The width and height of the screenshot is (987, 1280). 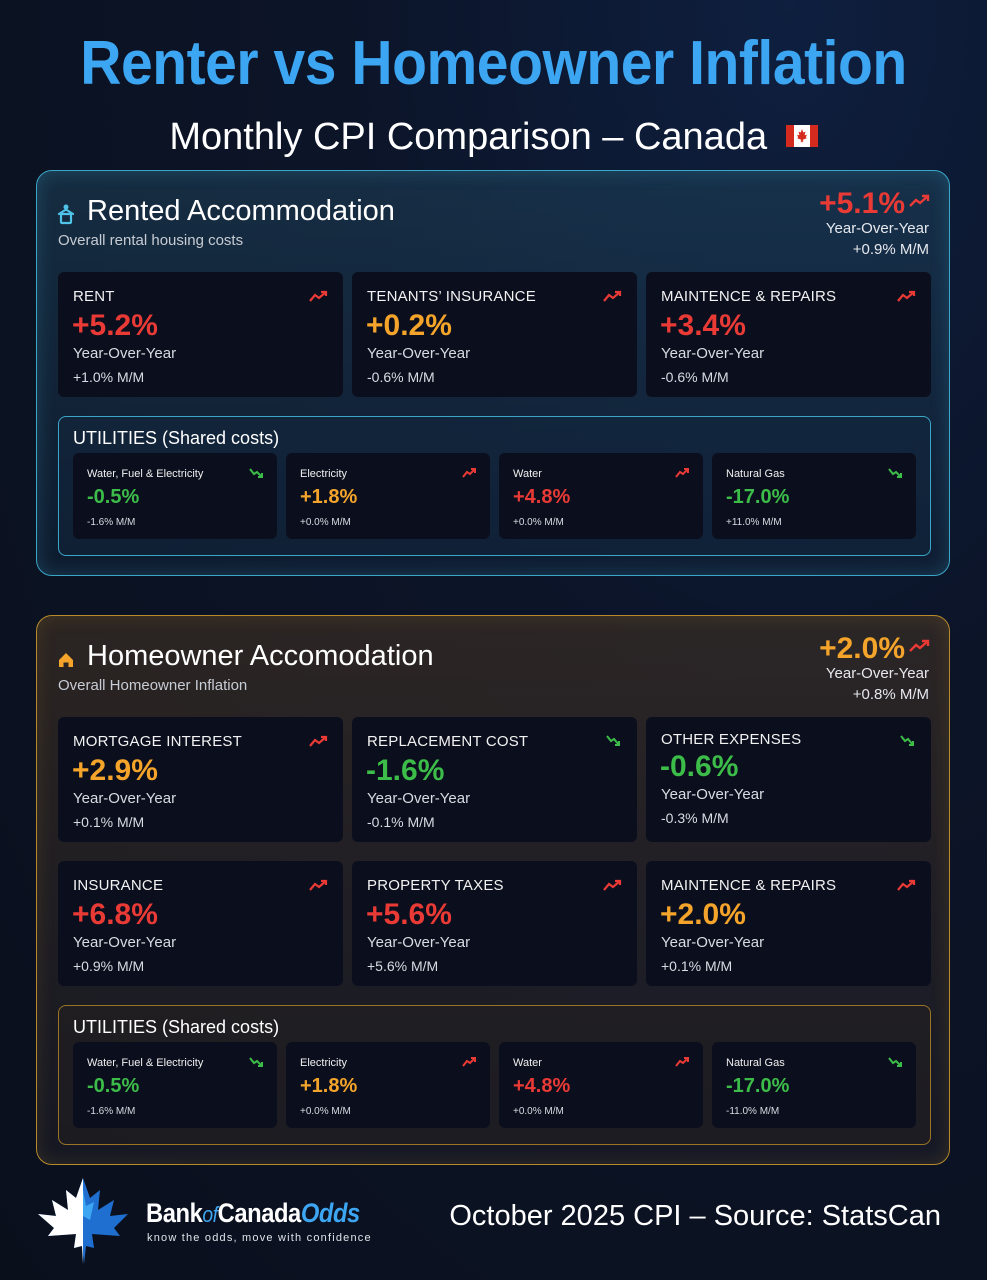 I want to click on utility-value: +1.8%, so click(x=329, y=1086).